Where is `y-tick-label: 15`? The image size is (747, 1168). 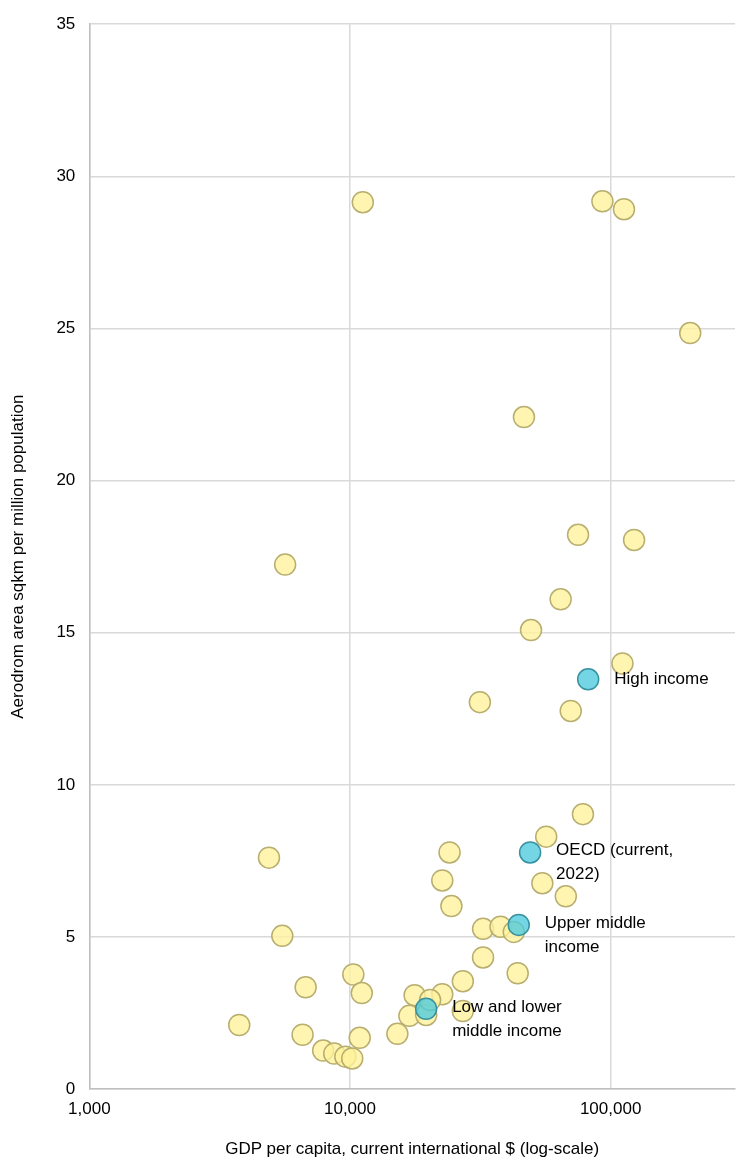 y-tick-label: 15 is located at coordinates (66, 632).